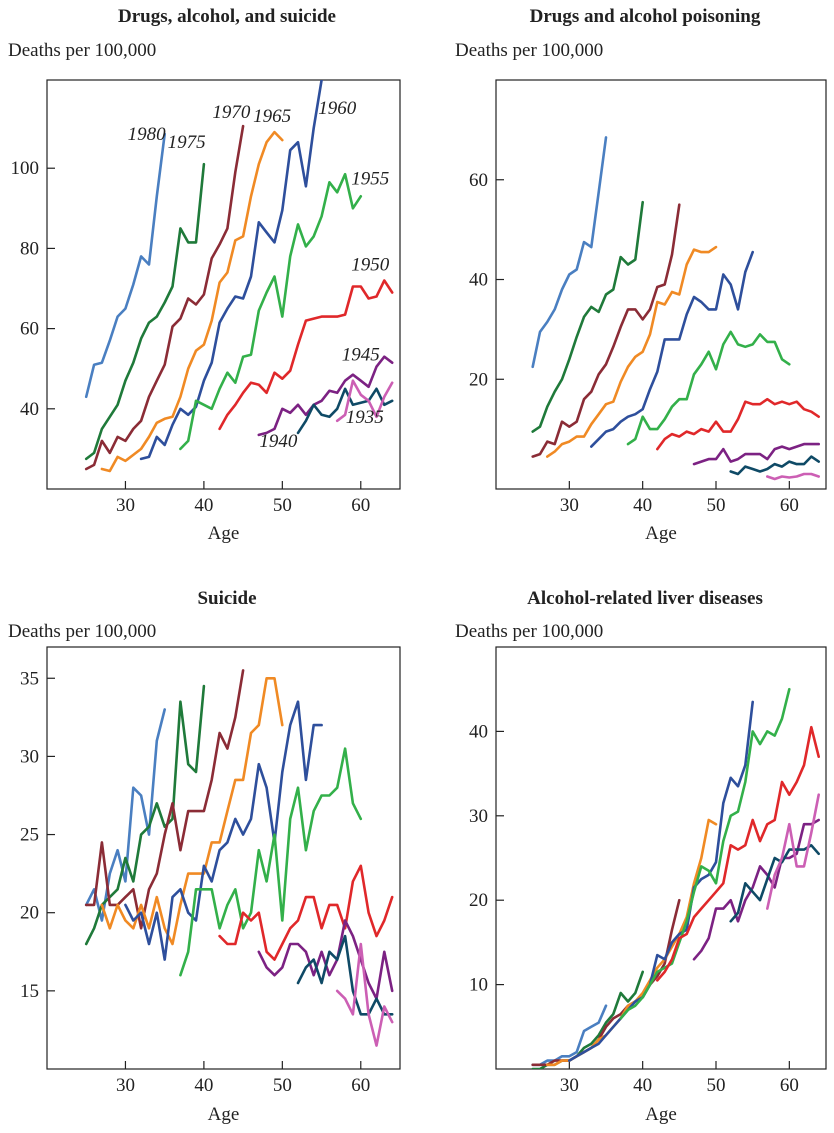  I want to click on panel-title: Drugs, alcohol, and suicide, so click(227, 16).